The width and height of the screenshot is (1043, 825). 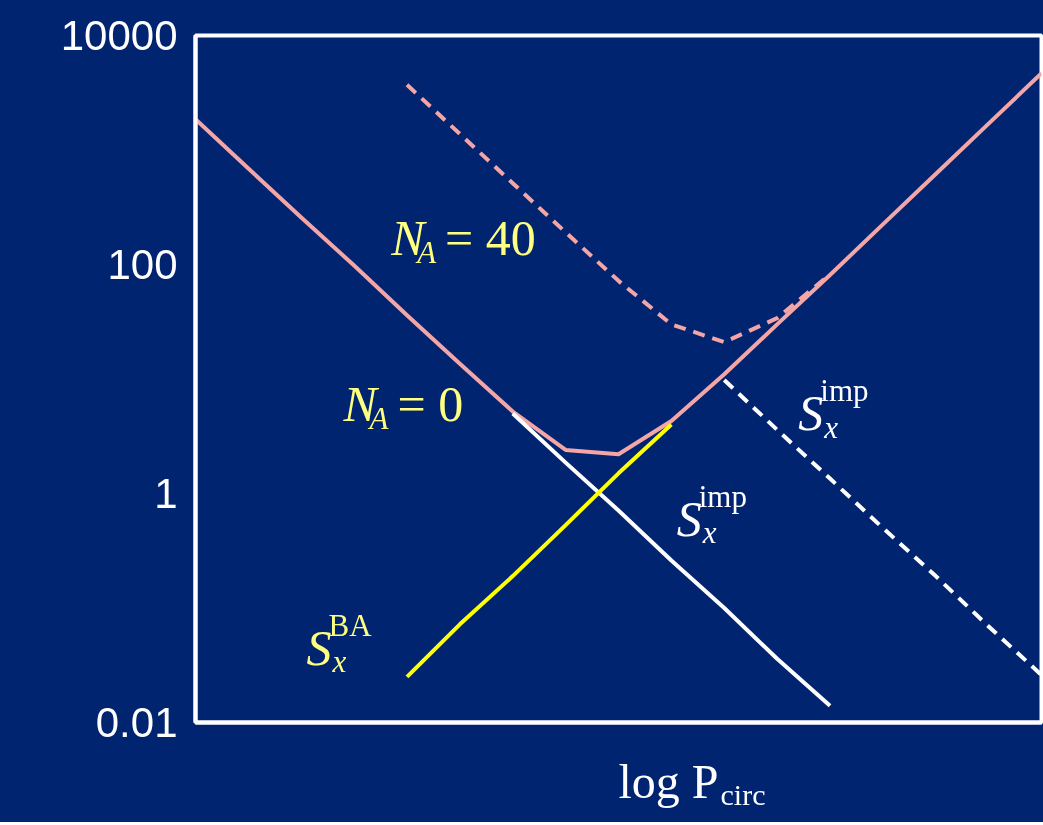 What do you see at coordinates (166, 493) in the screenshot?
I see `y-tick-label: 1` at bounding box center [166, 493].